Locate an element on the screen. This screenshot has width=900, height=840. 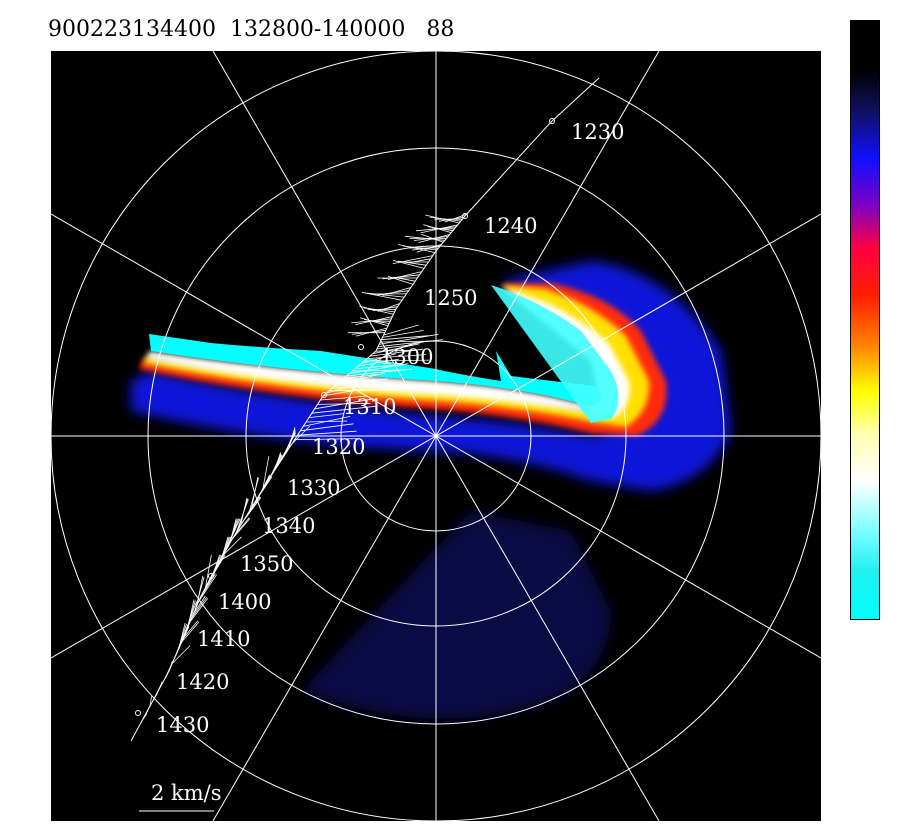
time-label-1300: 1300 is located at coordinates (406, 357).